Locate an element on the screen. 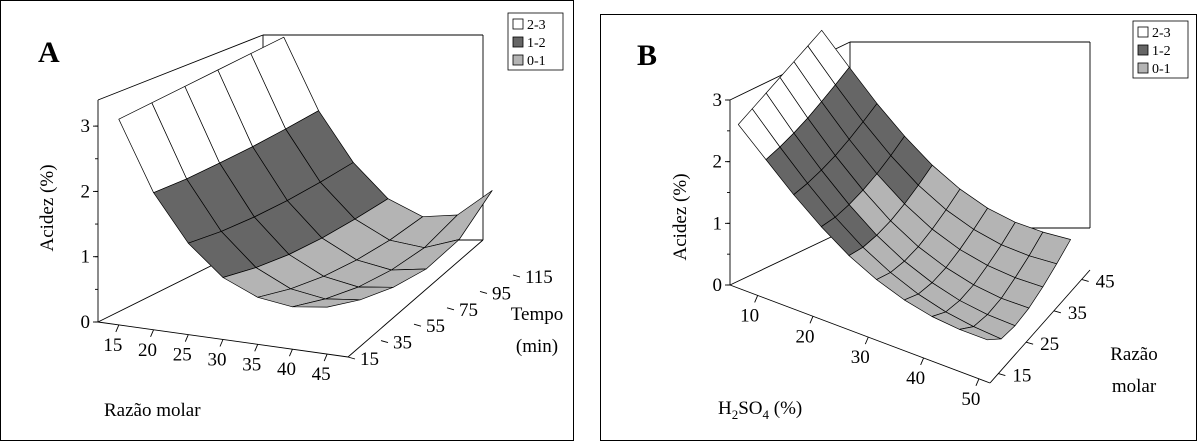 The image size is (1197, 441). panel-b-x-tick-label: 10 is located at coordinates (749, 315).